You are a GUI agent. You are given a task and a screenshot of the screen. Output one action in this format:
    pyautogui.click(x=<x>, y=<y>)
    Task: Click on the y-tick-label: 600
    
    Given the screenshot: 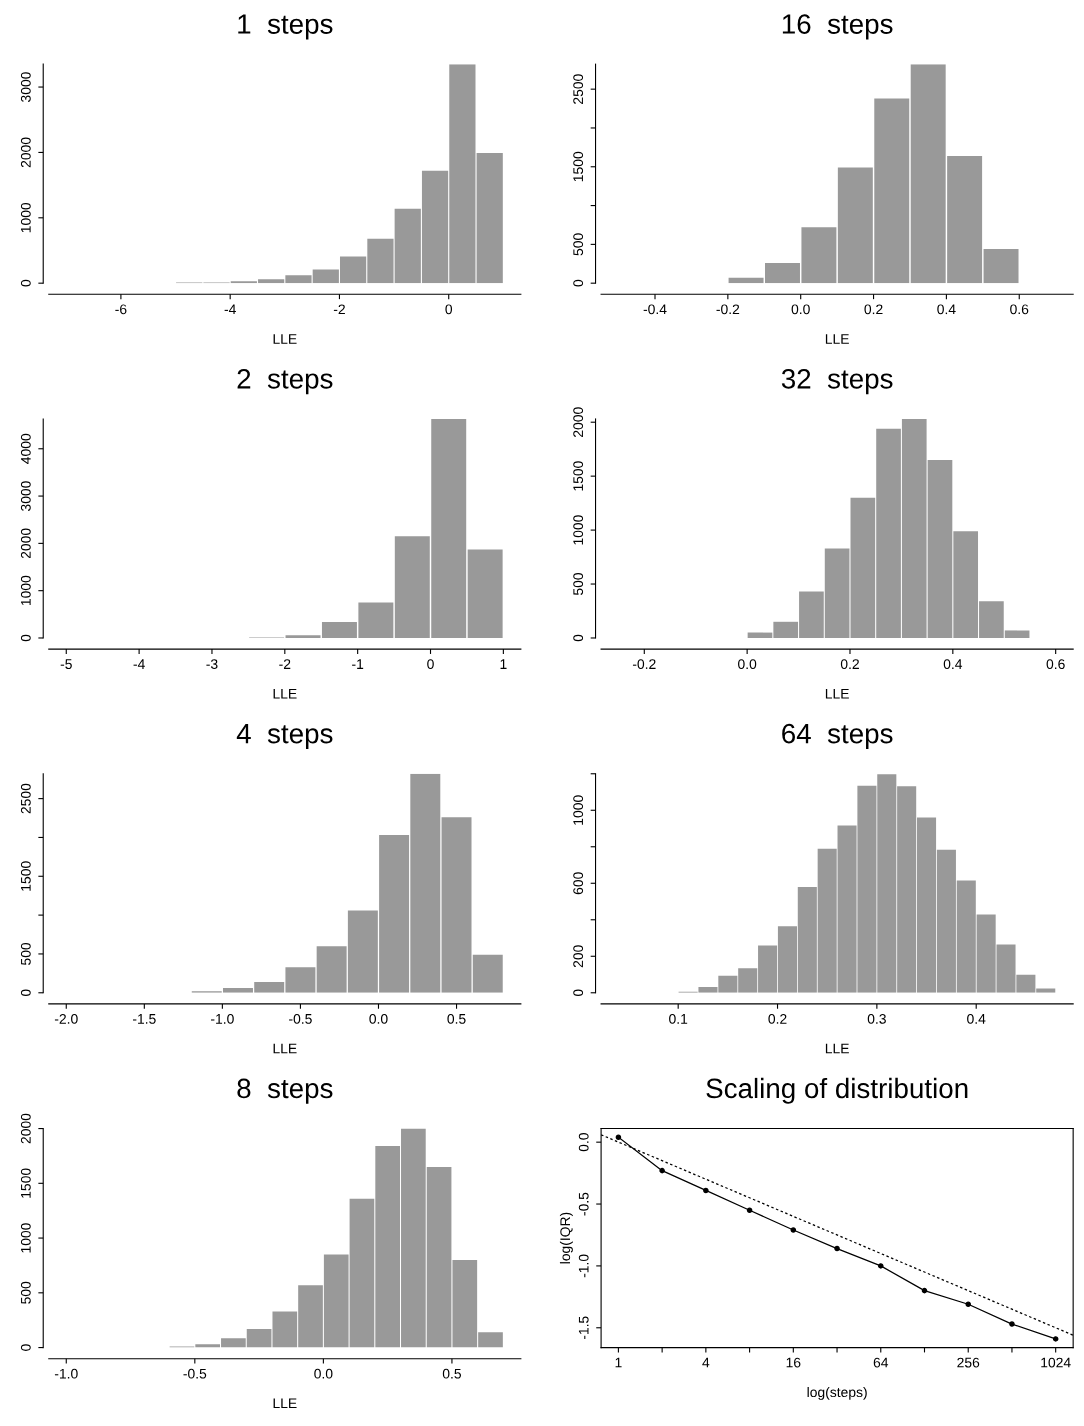 What is the action you would take?
    pyautogui.click(x=578, y=883)
    